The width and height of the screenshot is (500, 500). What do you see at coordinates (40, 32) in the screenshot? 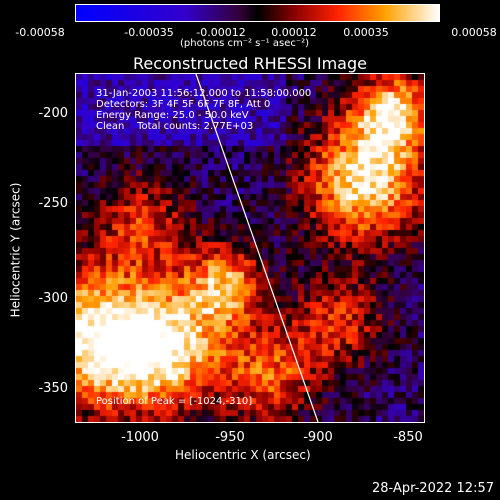
I see `colorbar-tick: -0.00058` at bounding box center [40, 32].